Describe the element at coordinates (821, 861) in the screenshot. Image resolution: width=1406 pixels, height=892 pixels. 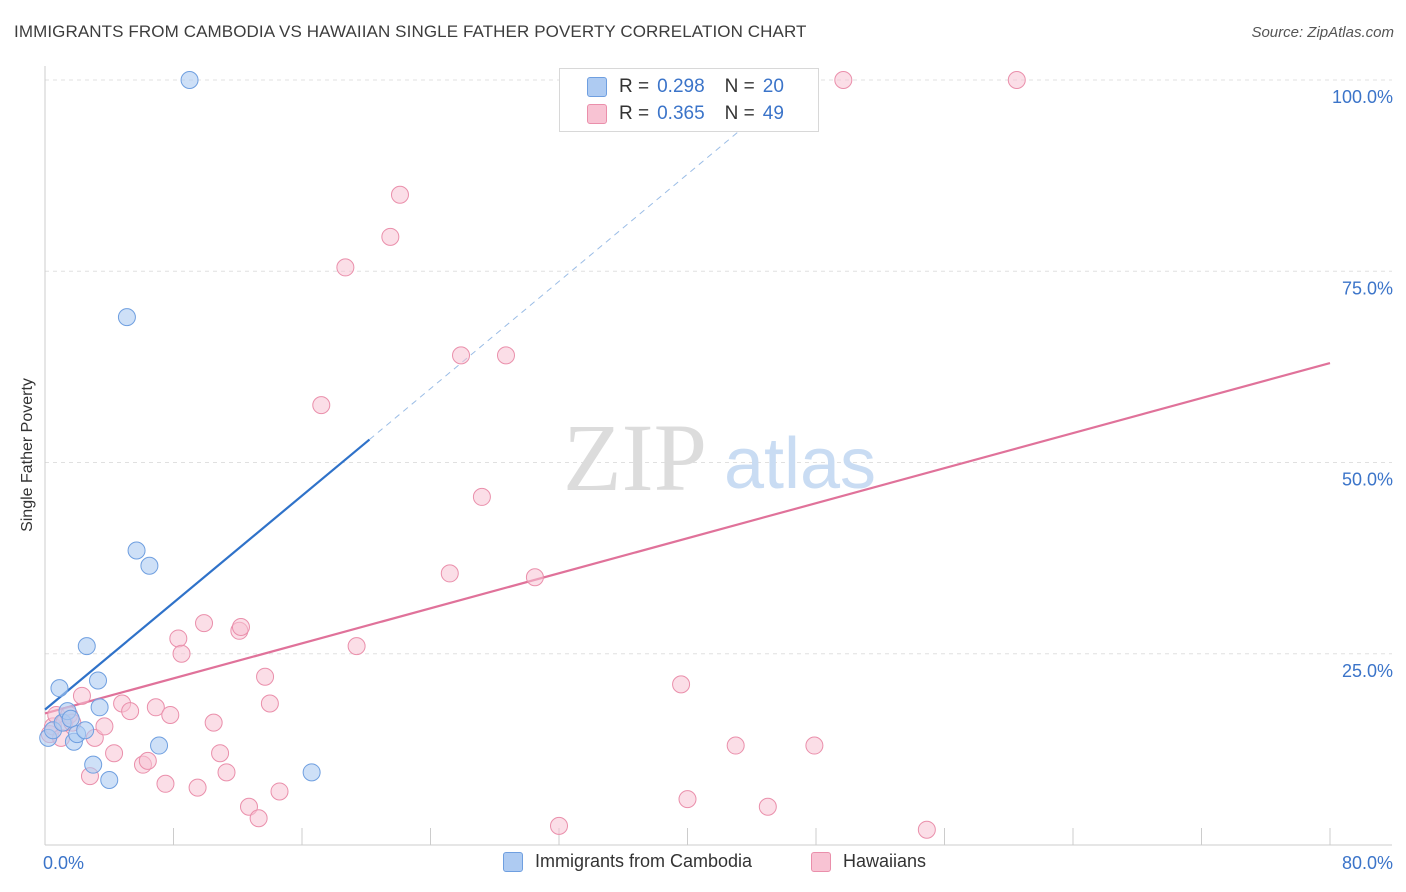
I see `bottom-legend-swatch-pink` at that location.